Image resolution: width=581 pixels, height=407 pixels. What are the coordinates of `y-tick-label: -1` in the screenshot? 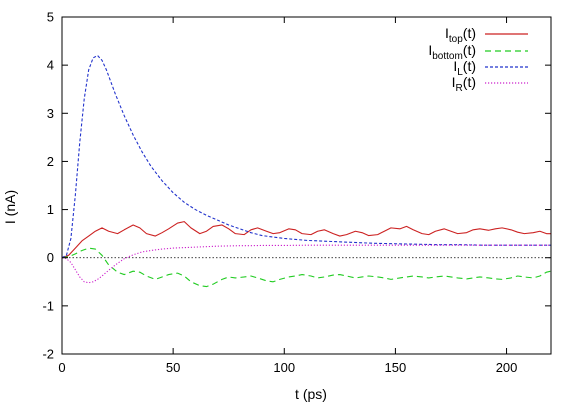 It's located at (48, 305).